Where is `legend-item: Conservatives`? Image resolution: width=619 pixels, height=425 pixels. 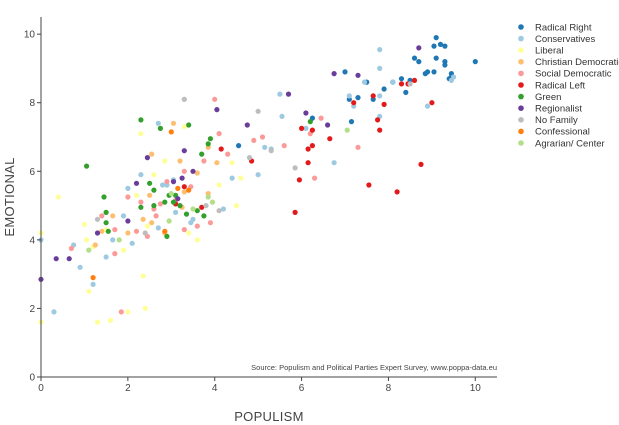 legend-item: Conservatives is located at coordinates (556, 39).